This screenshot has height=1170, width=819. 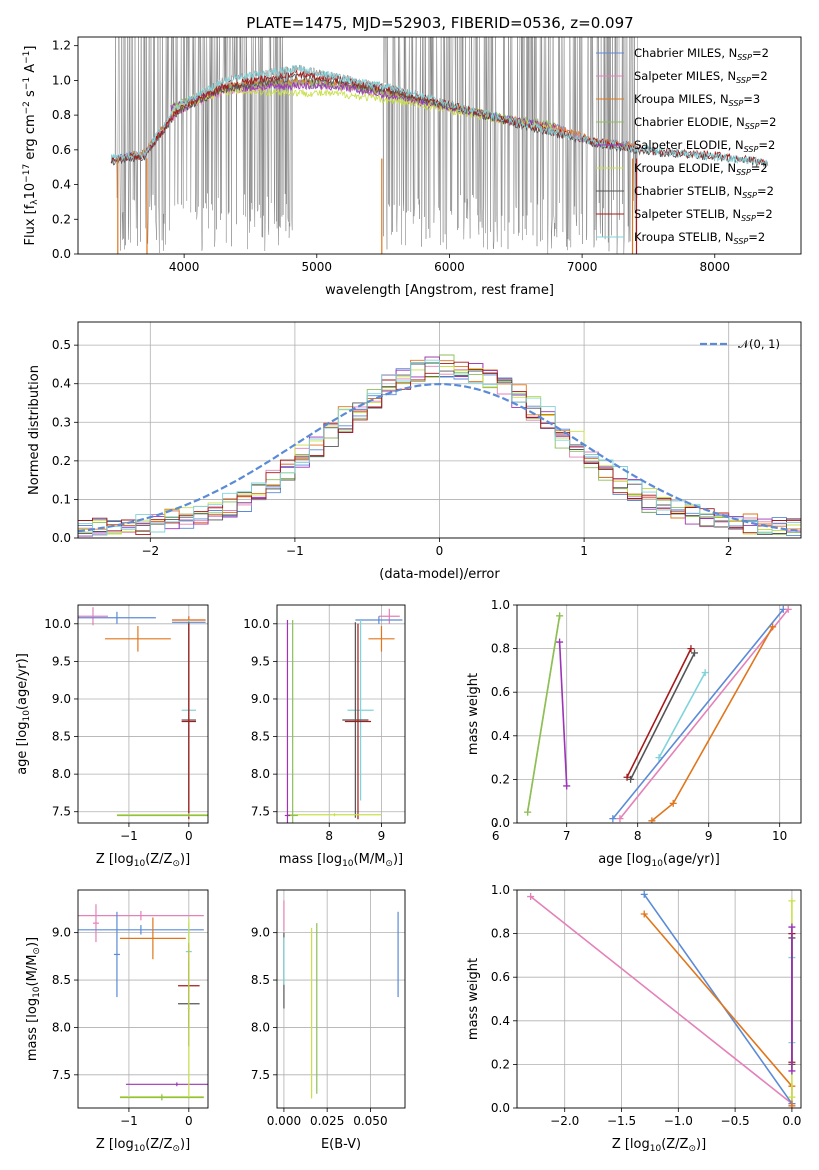 I want to click on panel-age-vs-mass: 8 9 7.5 8.0 8.5 9.0 9.5 10.0 mass [log10(M/M⊙)], so click(x=324, y=736).